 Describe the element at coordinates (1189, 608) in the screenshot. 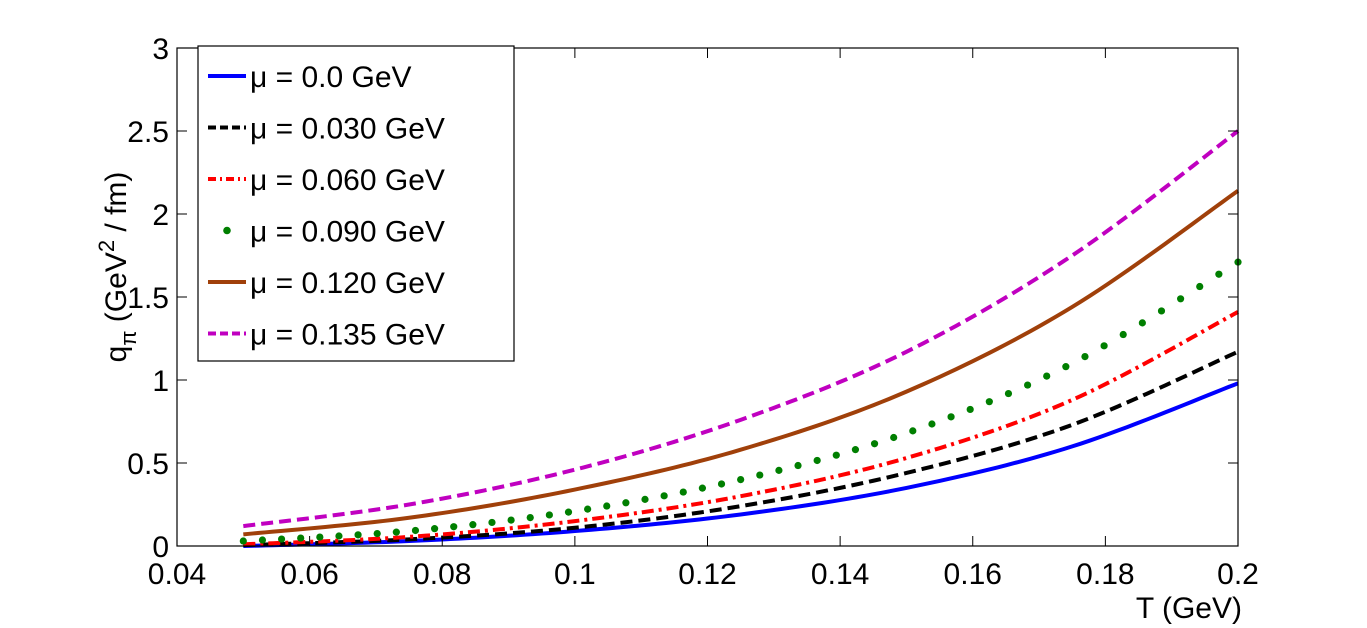

I see `x-axis-title: T (GeV)` at that location.